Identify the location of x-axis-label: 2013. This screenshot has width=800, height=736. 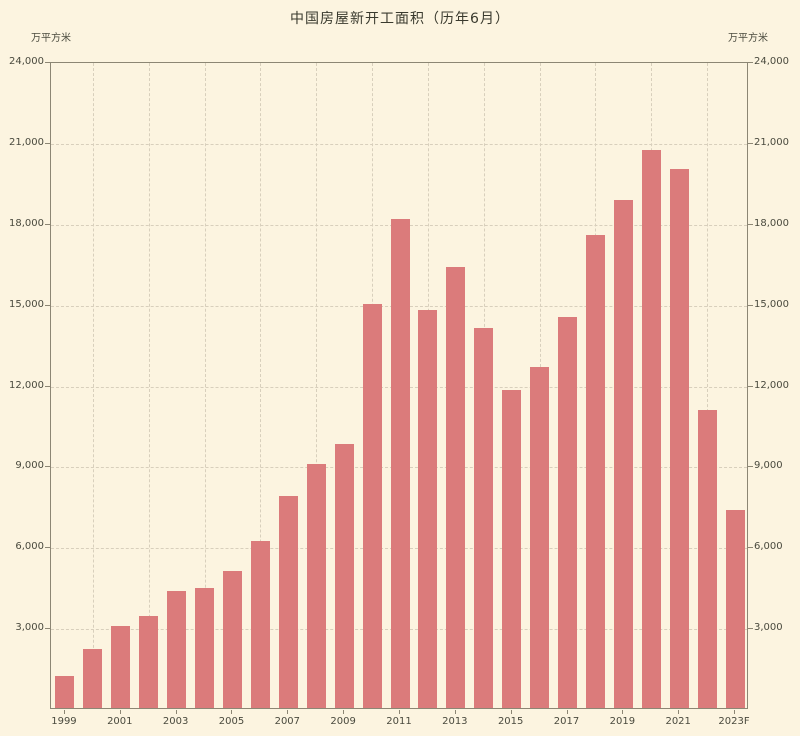
(455, 721).